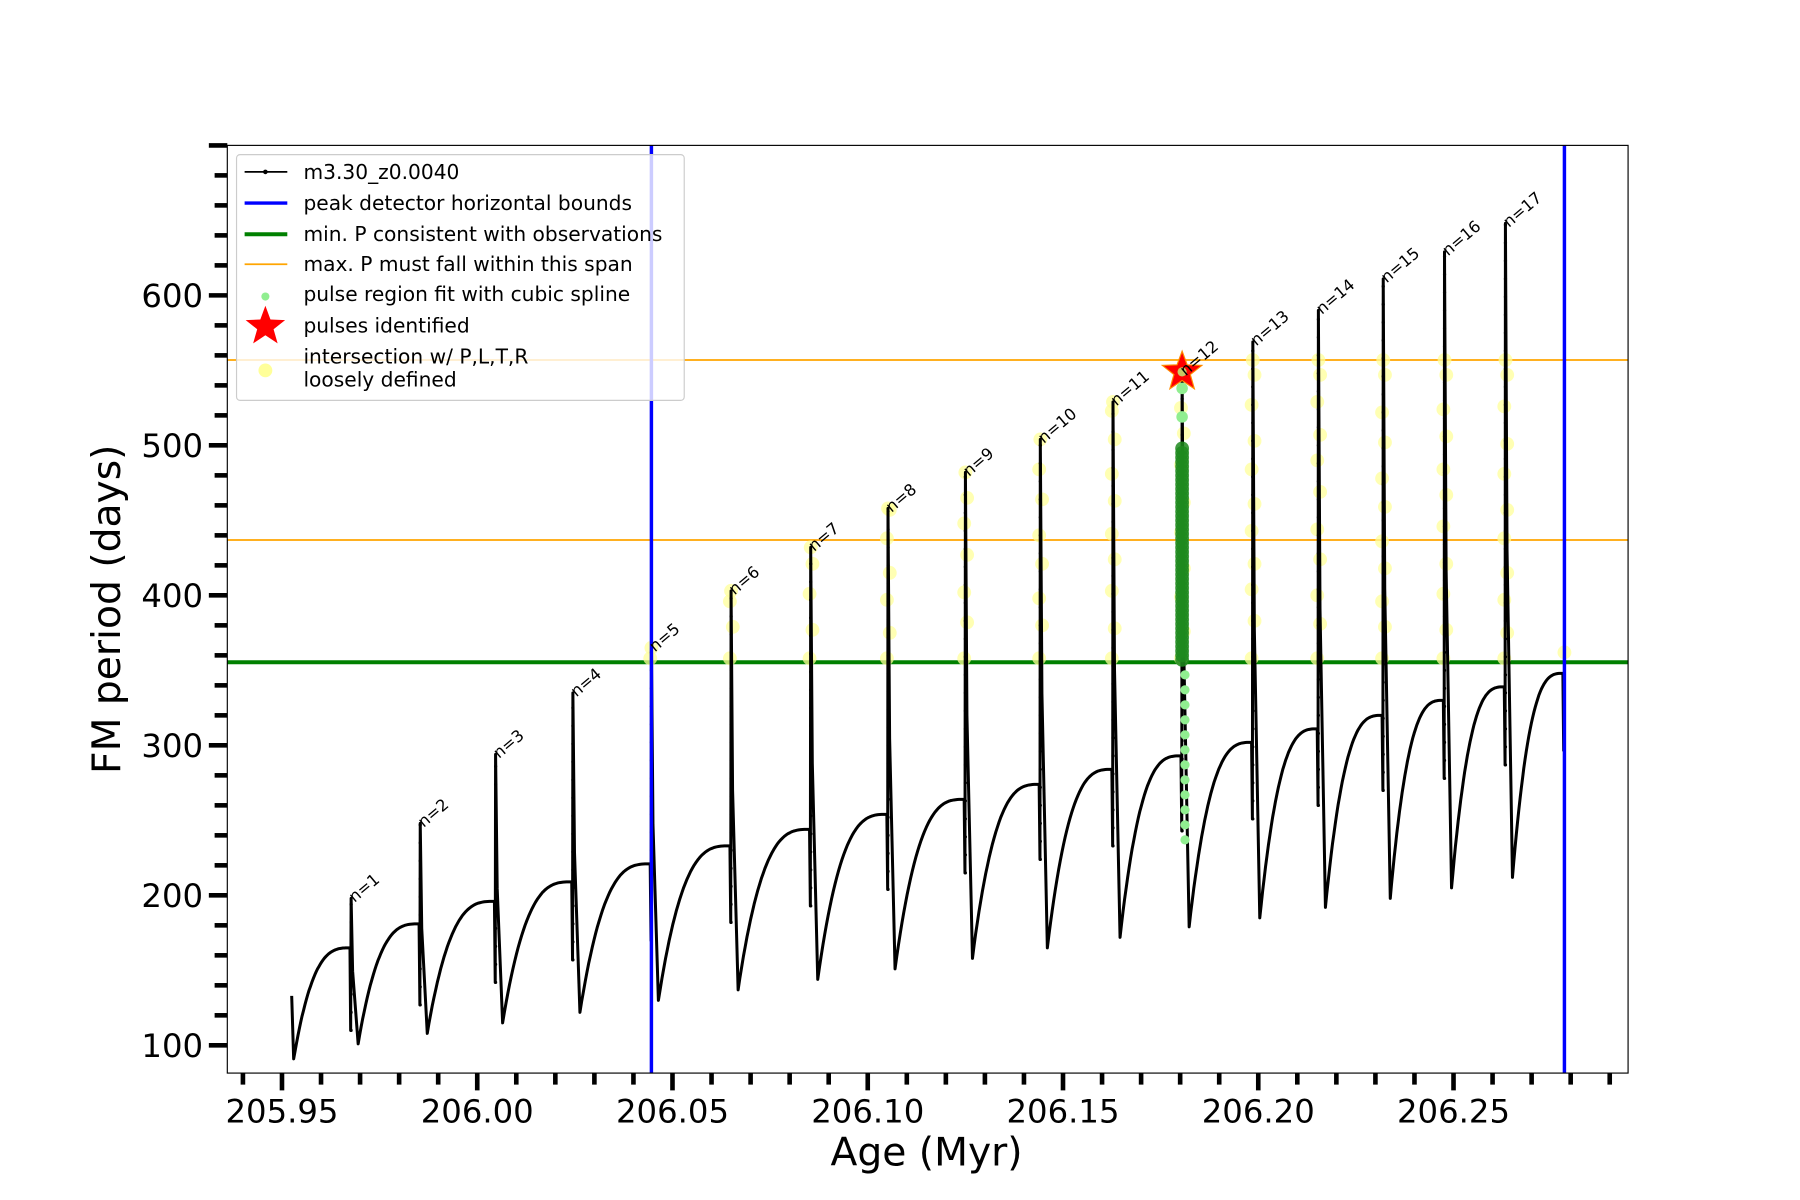  What do you see at coordinates (172, 1046) in the screenshot?
I see `y-tick-label: 100` at bounding box center [172, 1046].